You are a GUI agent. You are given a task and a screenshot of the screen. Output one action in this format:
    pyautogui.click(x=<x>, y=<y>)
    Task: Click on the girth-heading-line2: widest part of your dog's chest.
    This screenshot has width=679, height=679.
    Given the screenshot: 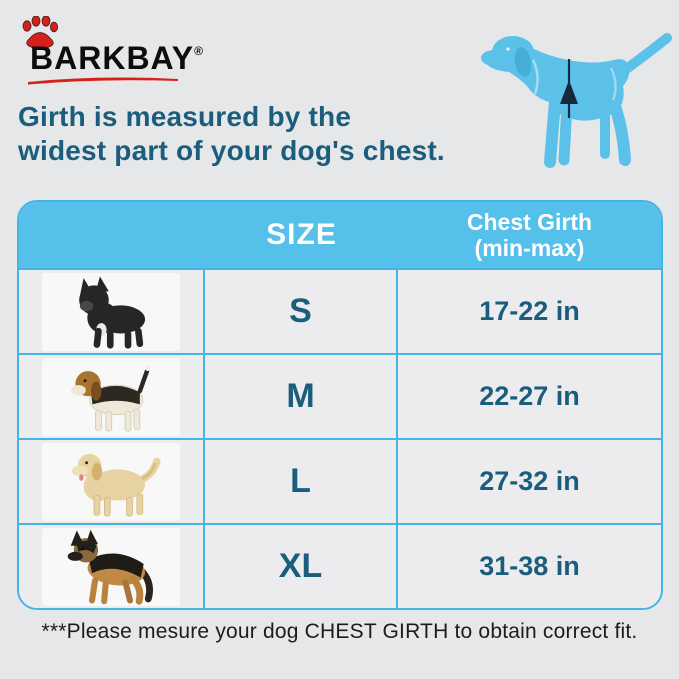 What is the action you would take?
    pyautogui.click(x=231, y=150)
    